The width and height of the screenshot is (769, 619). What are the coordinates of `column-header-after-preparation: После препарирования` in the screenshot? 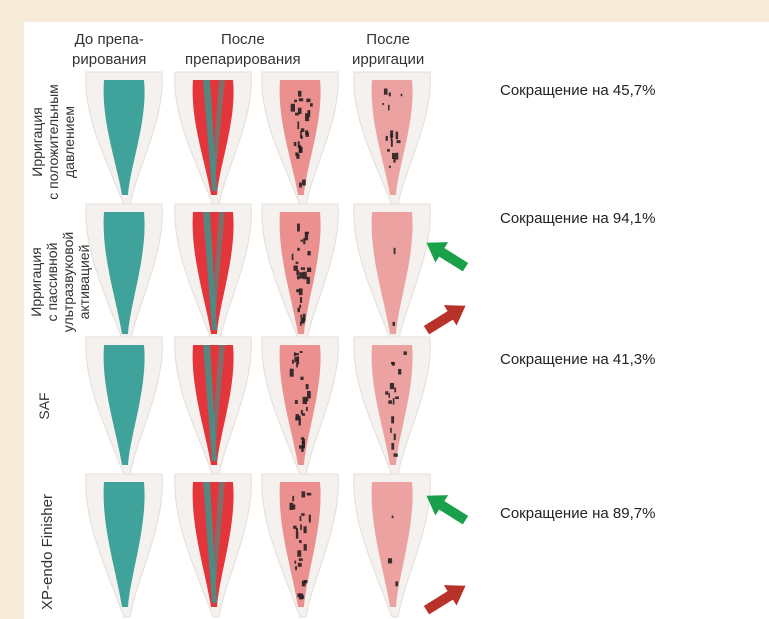 It's located at (243, 49).